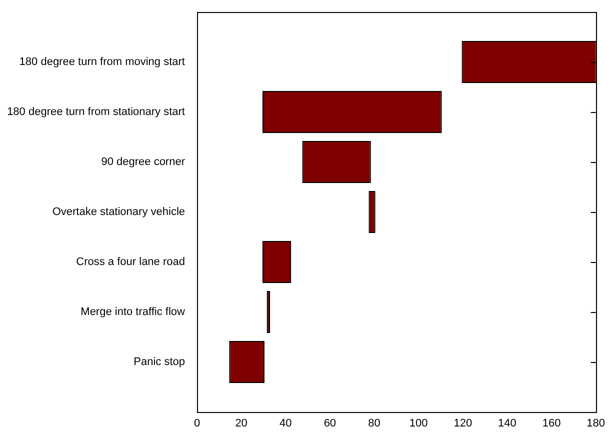 The width and height of the screenshot is (610, 433). Describe the element at coordinates (197, 424) in the screenshot. I see `x-tick-label: 0` at that location.